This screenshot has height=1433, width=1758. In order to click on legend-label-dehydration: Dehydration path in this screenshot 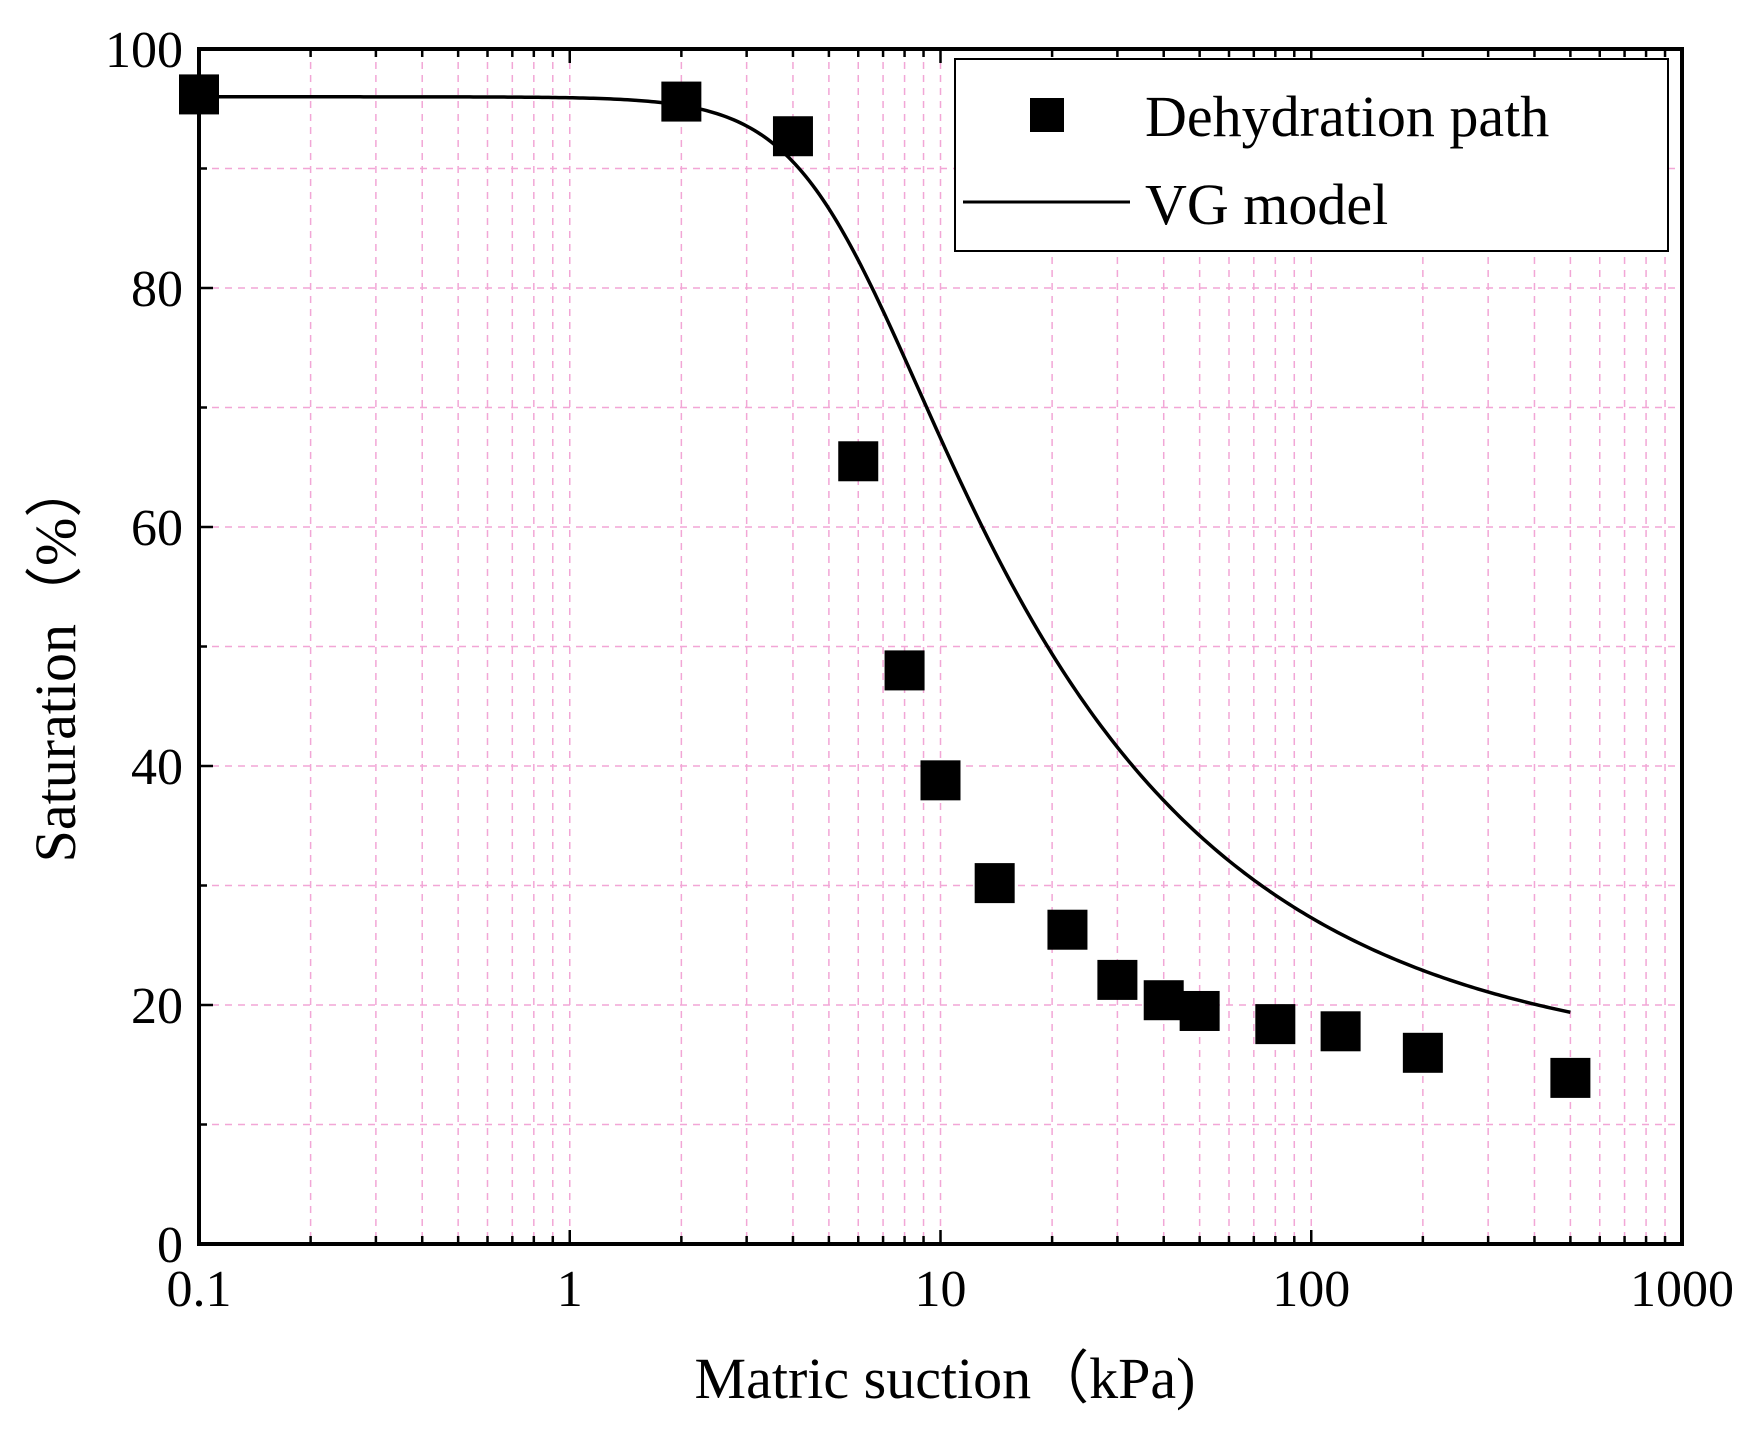, I will do `click(1347, 116)`.